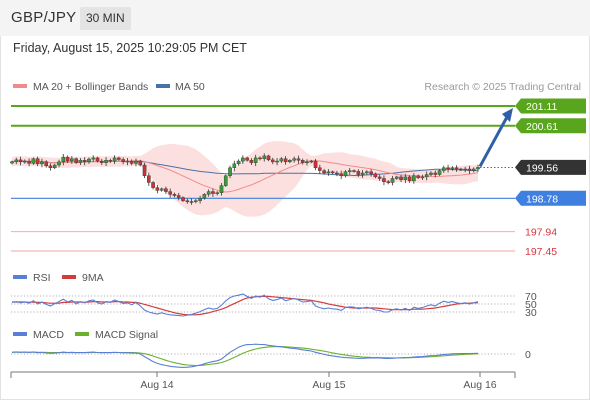 The height and width of the screenshot is (400, 590). I want to click on timeframe-badge: 30 MIN, so click(105, 18).